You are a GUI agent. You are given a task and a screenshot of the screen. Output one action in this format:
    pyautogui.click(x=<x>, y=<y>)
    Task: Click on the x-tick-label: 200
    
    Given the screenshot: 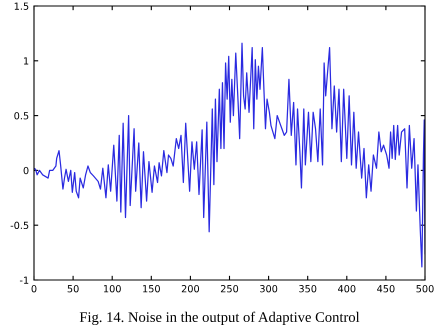 What is the action you would take?
    pyautogui.click(x=191, y=288)
    